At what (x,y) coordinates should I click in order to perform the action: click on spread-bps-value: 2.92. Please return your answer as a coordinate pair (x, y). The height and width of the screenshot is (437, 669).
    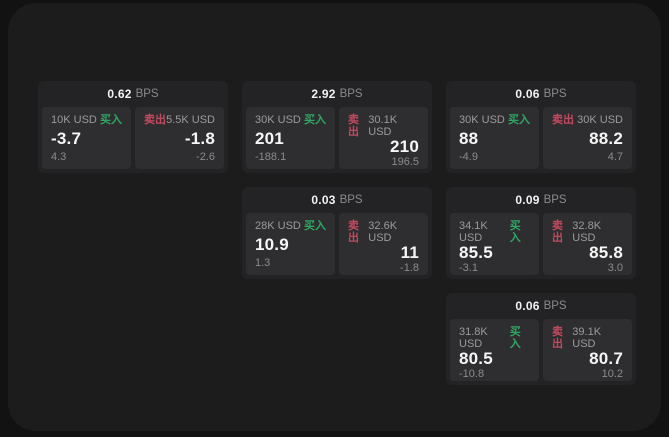
    Looking at the image, I should click on (323, 94).